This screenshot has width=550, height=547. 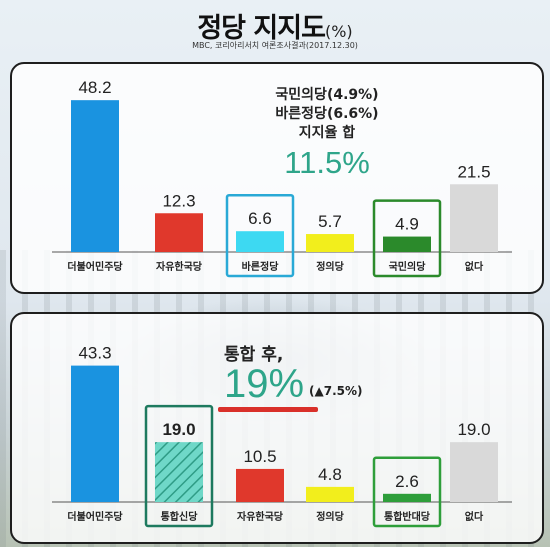 What do you see at coordinates (264, 384) in the screenshot?
I see `merger-value: 19%` at bounding box center [264, 384].